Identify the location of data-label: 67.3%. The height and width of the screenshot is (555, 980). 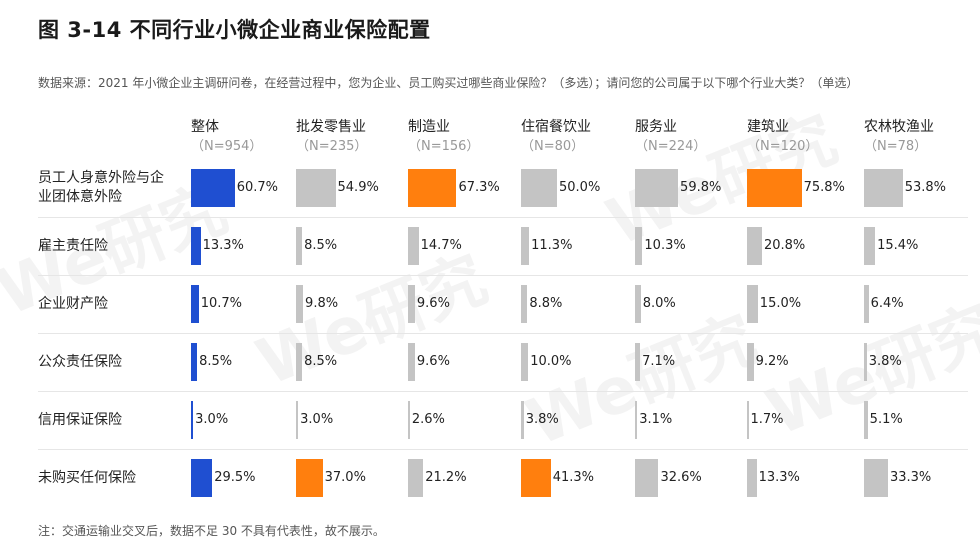
(479, 187).